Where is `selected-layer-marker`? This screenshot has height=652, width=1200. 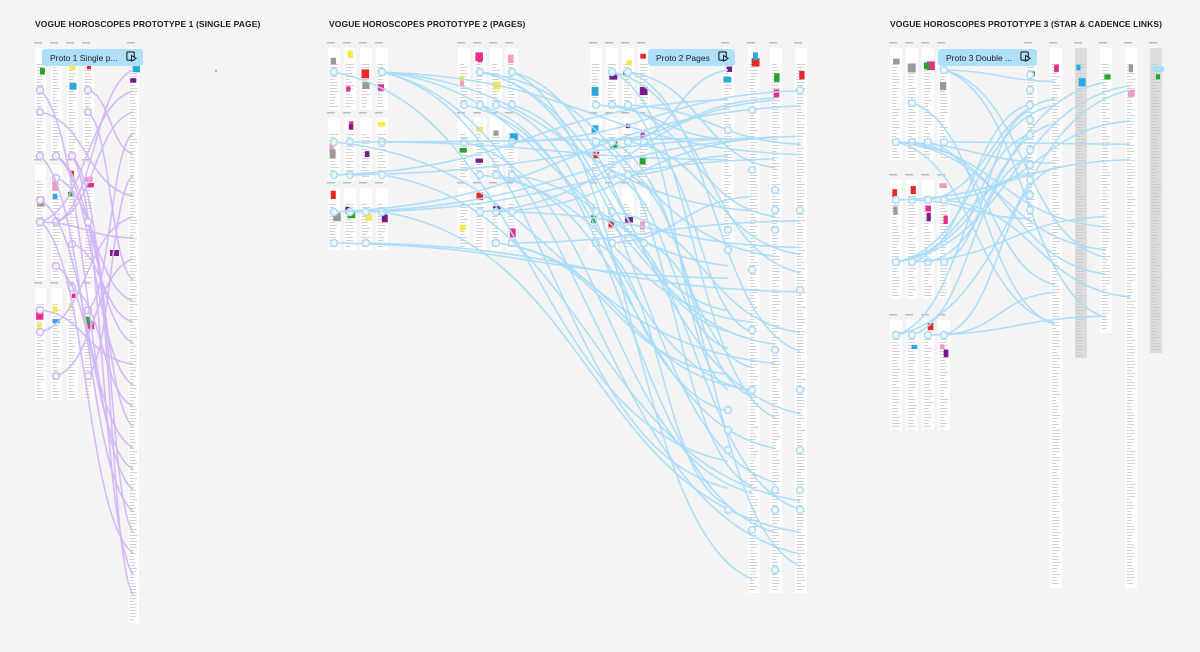
selected-layer-marker is located at coordinates (114, 253).